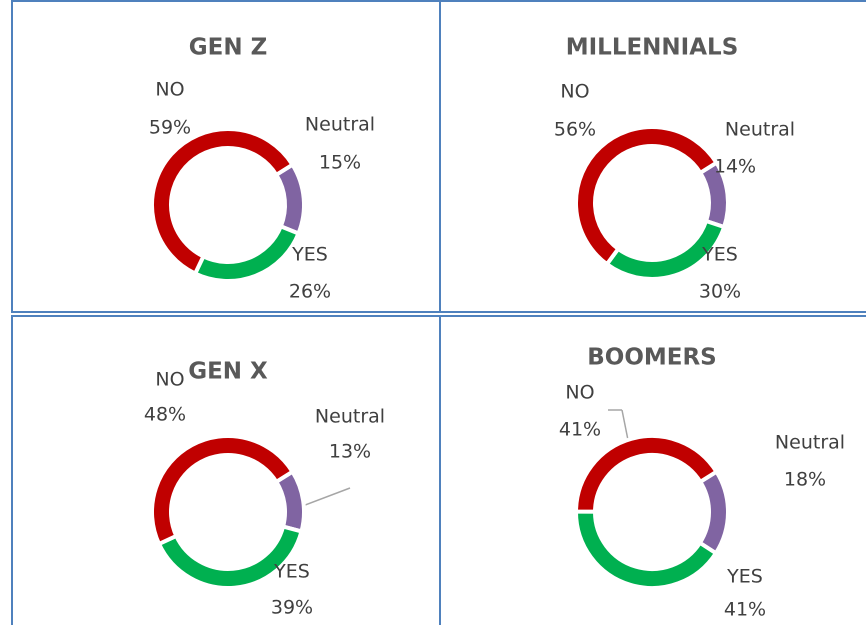 The height and width of the screenshot is (625, 866). What do you see at coordinates (350, 452) in the screenshot?
I see `slice-value-label: 13%` at bounding box center [350, 452].